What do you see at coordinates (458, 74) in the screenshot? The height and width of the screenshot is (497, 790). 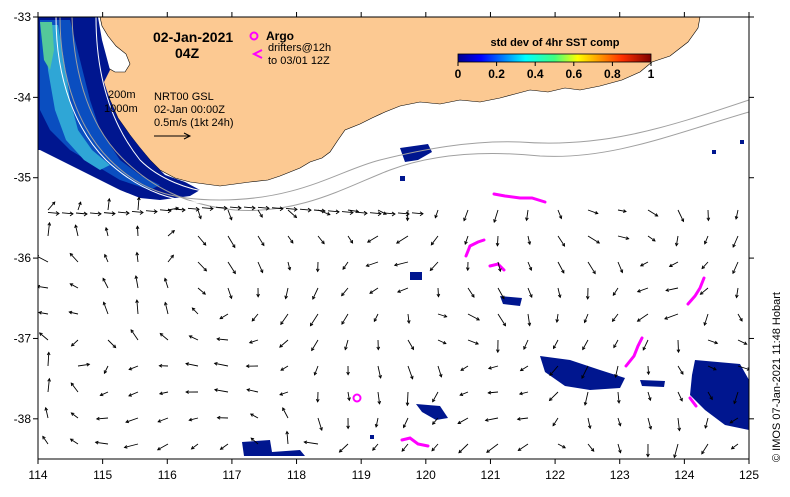 I see `colorbar-tick-label: 0` at bounding box center [458, 74].